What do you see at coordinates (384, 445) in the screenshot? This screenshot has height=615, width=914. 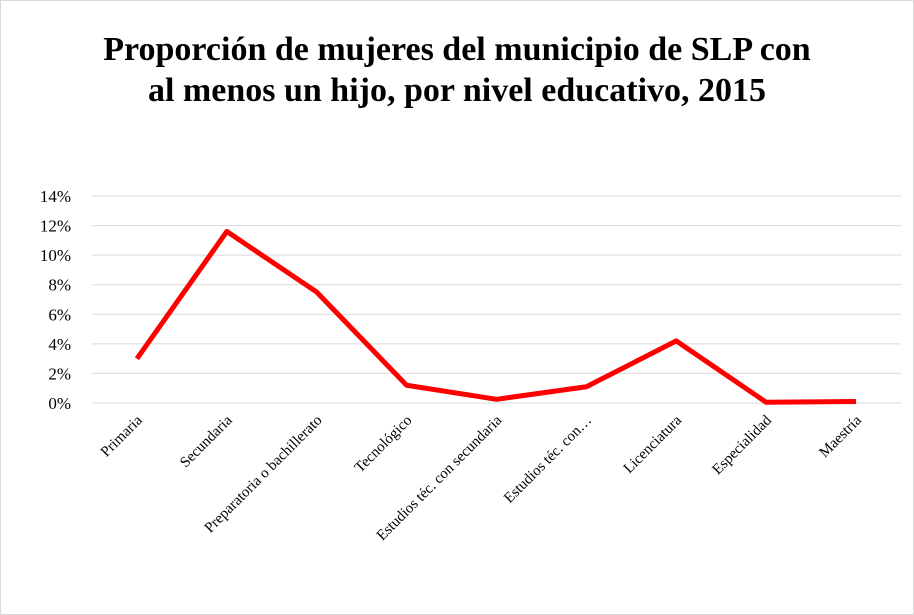 I see `x-tick-label: Tecnológico` at bounding box center [384, 445].